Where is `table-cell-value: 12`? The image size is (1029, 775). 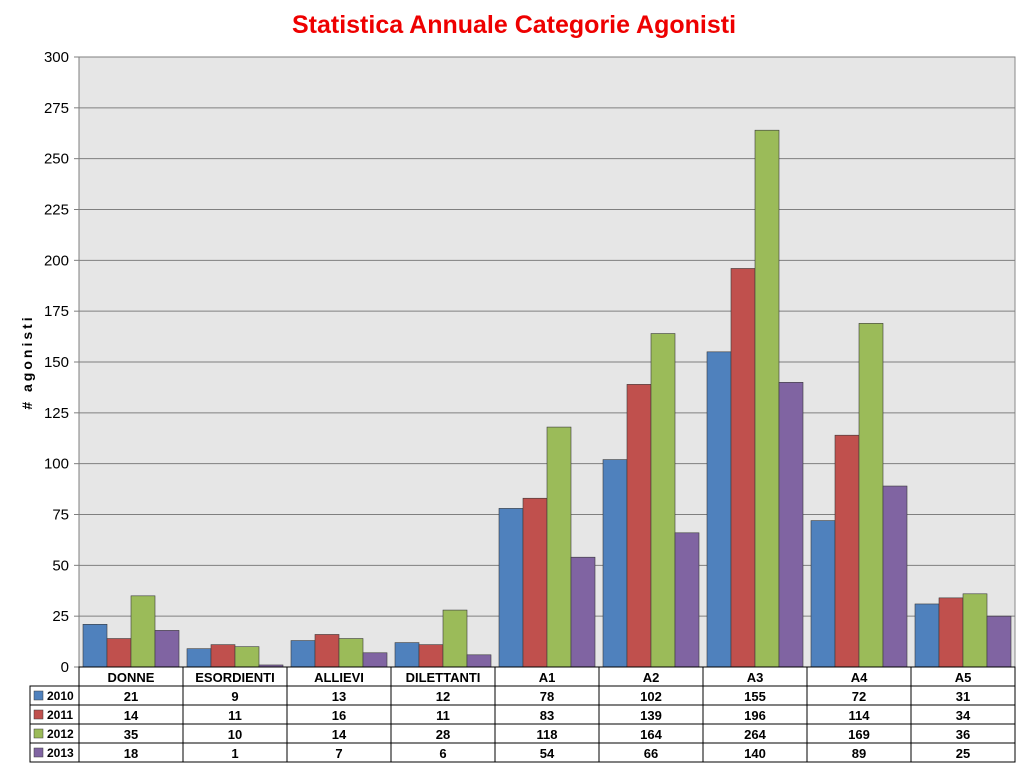 table-cell-value: 12 is located at coordinates (443, 696).